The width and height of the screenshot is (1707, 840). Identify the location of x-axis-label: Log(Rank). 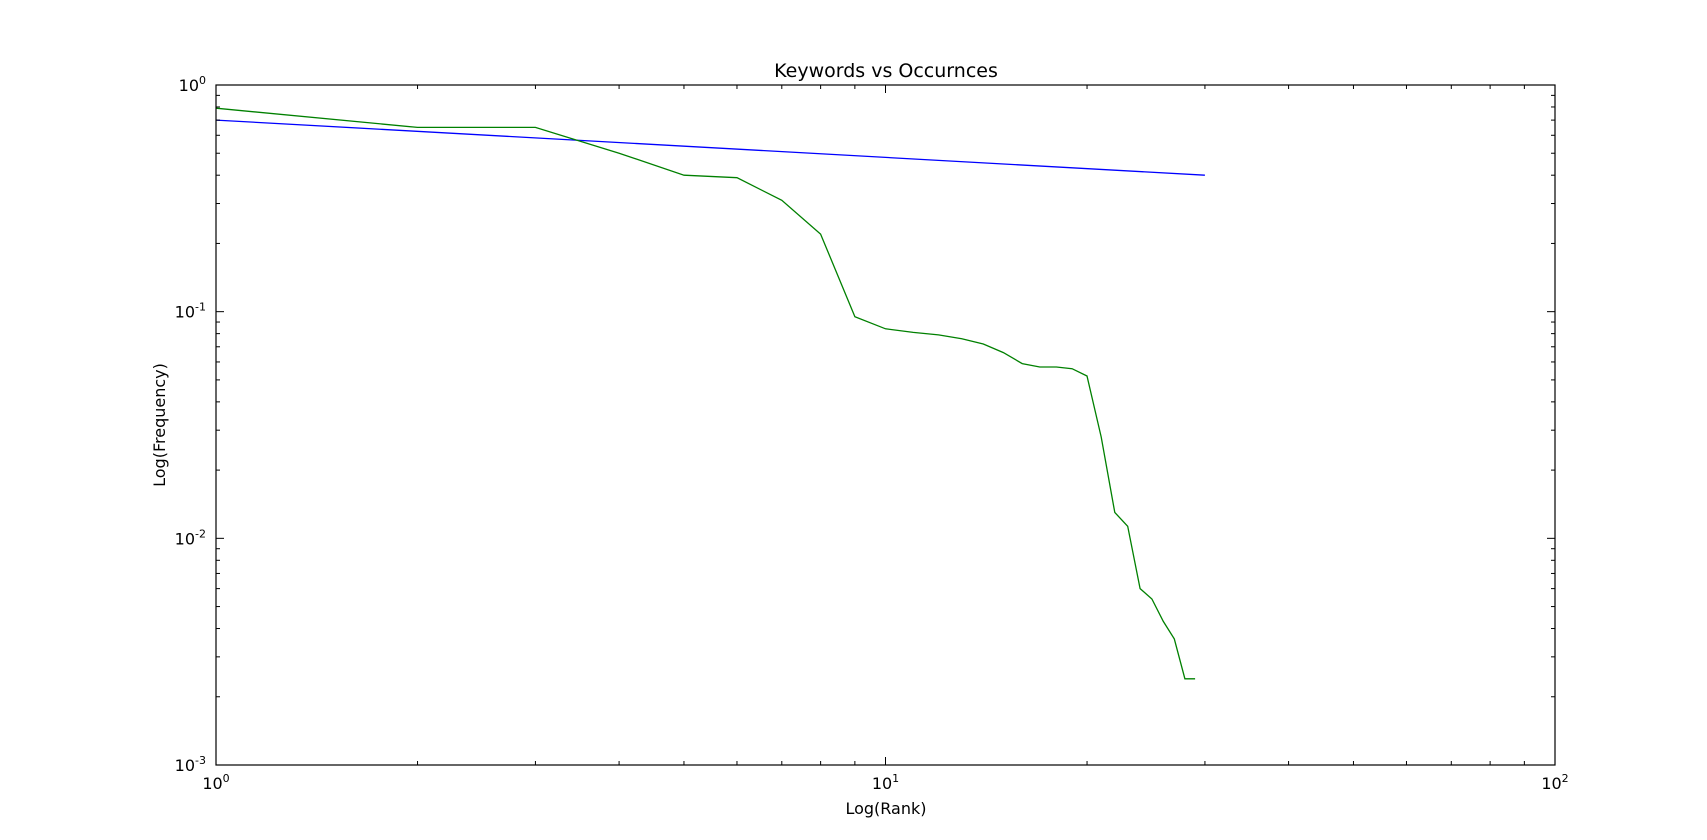
(885, 808).